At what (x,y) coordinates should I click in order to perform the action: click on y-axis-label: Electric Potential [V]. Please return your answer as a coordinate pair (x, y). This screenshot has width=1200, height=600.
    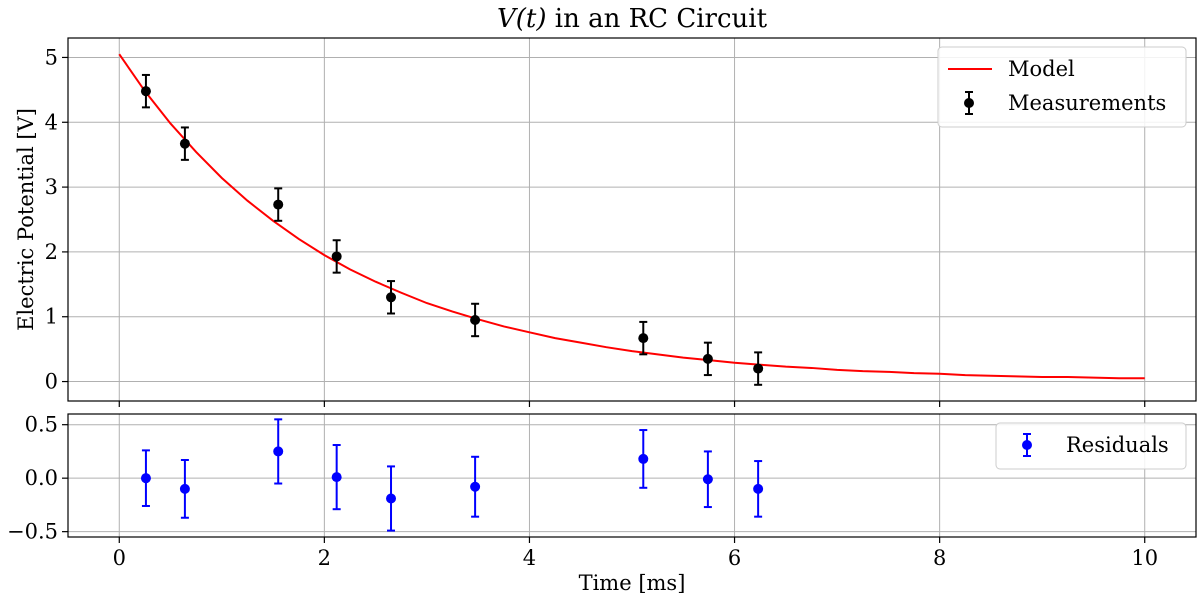
    Looking at the image, I should click on (26, 219).